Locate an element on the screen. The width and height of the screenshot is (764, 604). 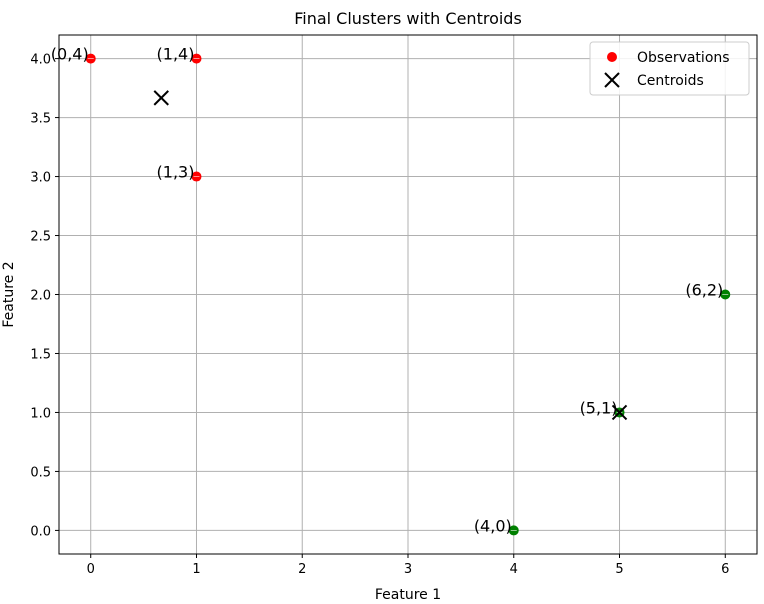
chart-title: Final Clusters with Centroids is located at coordinates (408, 18).